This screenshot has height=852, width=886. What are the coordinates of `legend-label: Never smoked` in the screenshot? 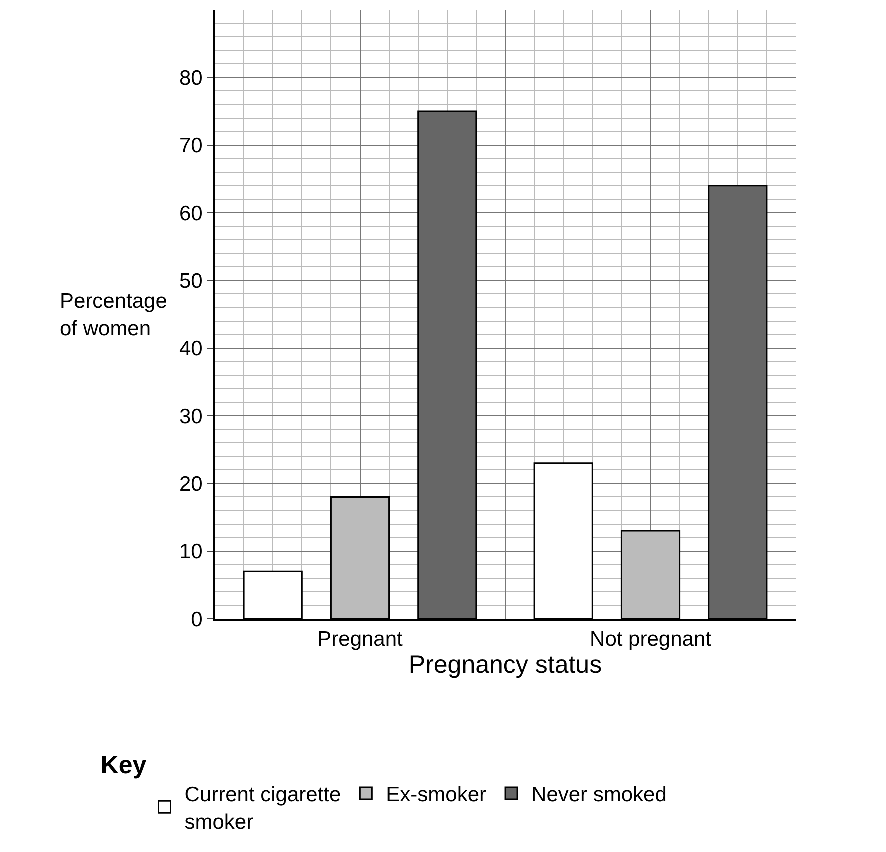 It's located at (599, 795).